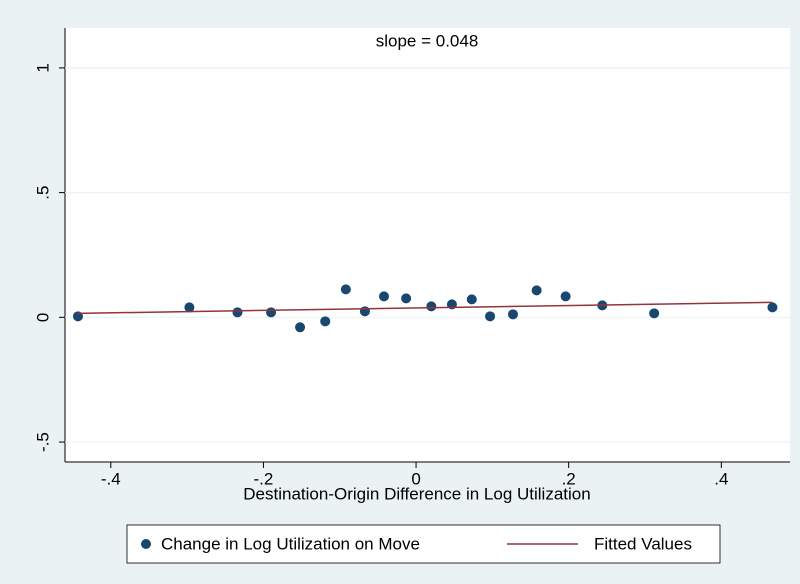 This screenshot has width=800, height=584. Describe the element at coordinates (42, 193) in the screenshot. I see `y-tick-label: .5` at that location.